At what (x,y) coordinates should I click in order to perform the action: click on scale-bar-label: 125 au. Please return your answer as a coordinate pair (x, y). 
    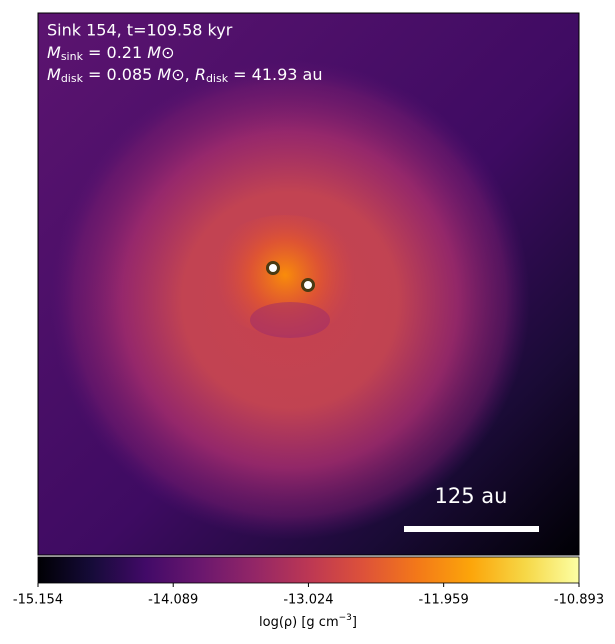
    Looking at the image, I should click on (471, 496).